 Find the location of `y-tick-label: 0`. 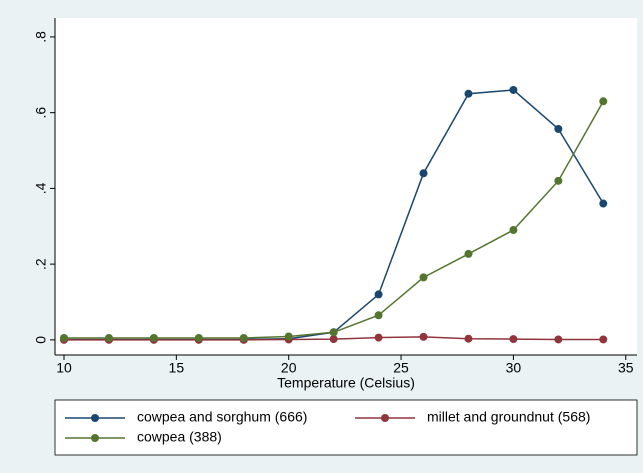

y-tick-label: 0 is located at coordinates (41, 340).